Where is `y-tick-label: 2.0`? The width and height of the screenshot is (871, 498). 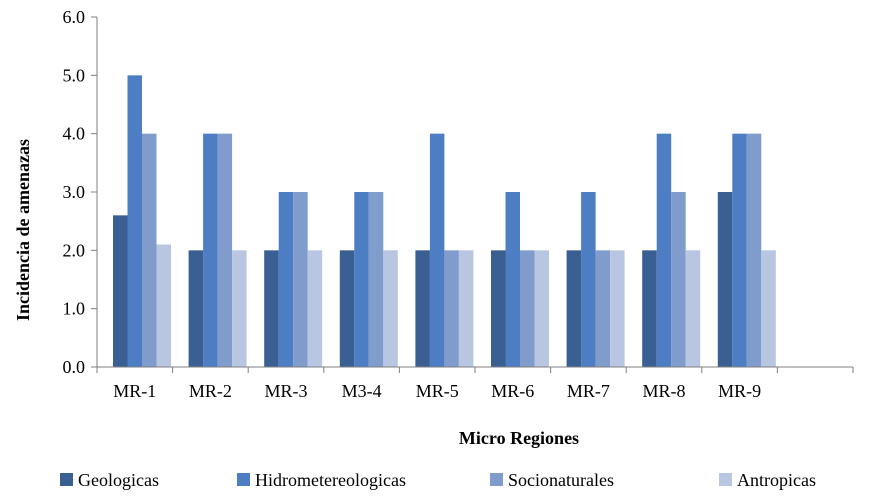 y-tick-label: 2.0 is located at coordinates (74, 250).